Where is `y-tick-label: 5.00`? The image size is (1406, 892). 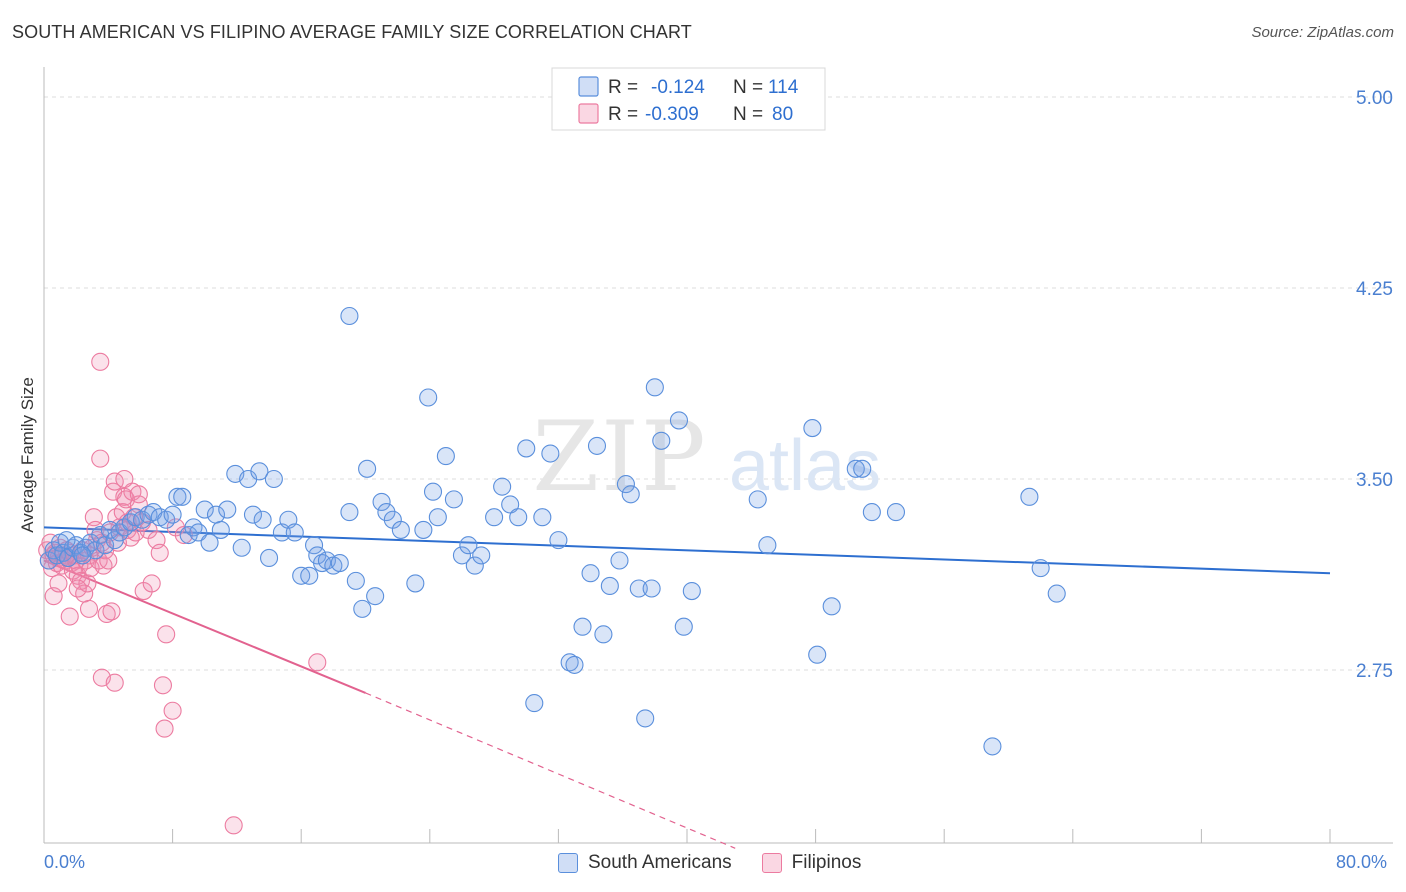
y-tick-label: 5.00 is located at coordinates (1374, 98).